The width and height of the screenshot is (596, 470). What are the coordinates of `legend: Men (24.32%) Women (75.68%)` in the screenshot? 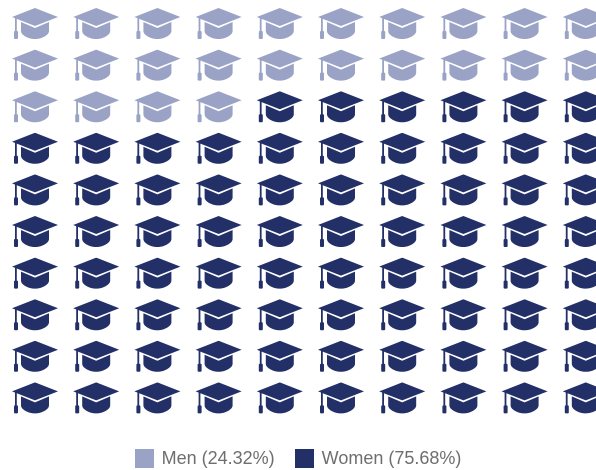 It's located at (298, 458).